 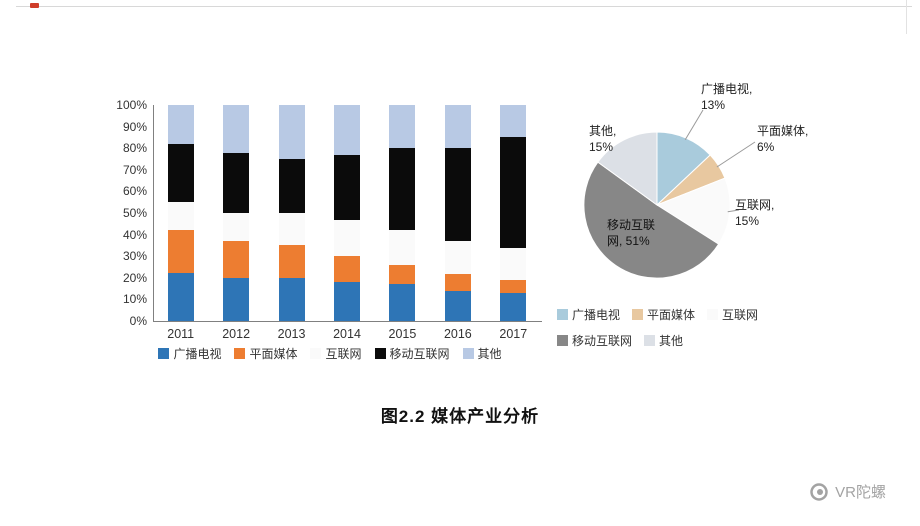 I want to click on y-axis-tick-label: 20%, so click(x=134, y=277).